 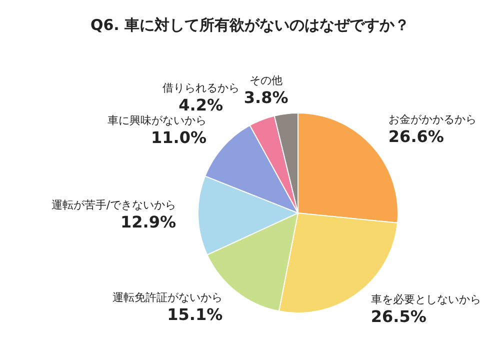 What do you see at coordinates (179, 138) in the screenshot?
I see `data-label: 11.0%` at bounding box center [179, 138].